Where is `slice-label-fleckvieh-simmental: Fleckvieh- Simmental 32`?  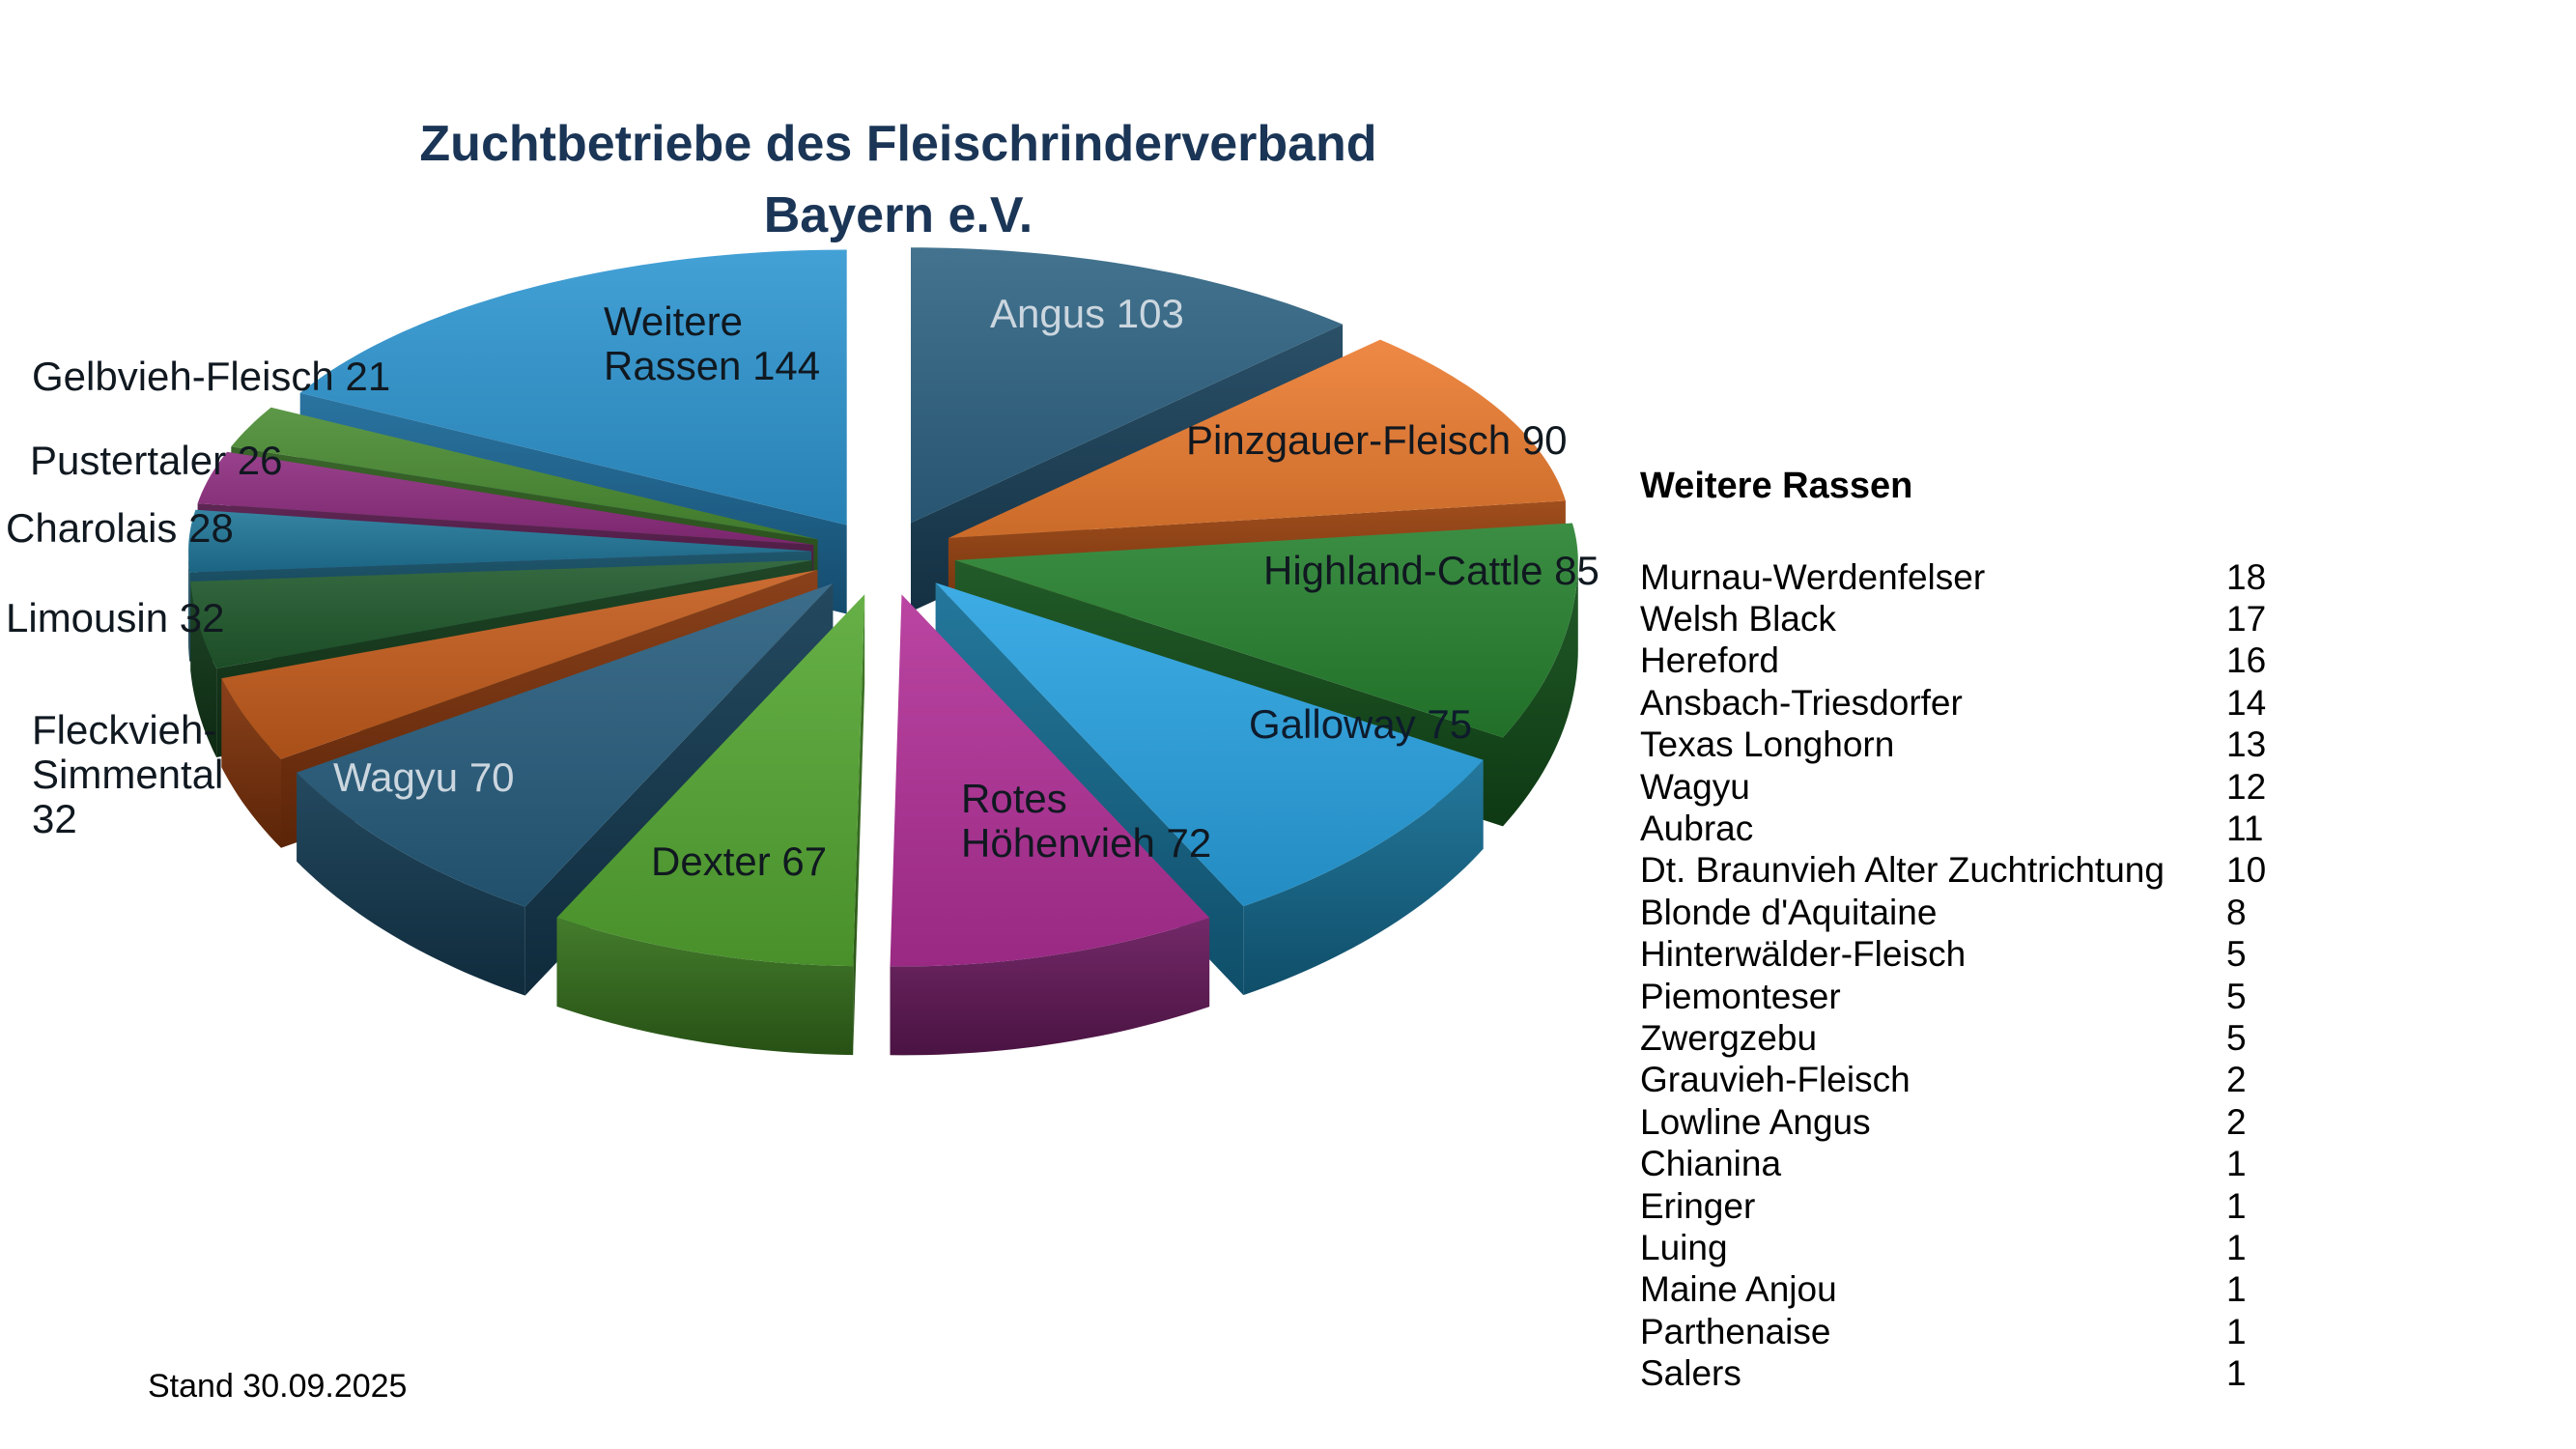
slice-label-fleckvieh-simmental: Fleckvieh- Simmental 32 is located at coordinates (128, 774).